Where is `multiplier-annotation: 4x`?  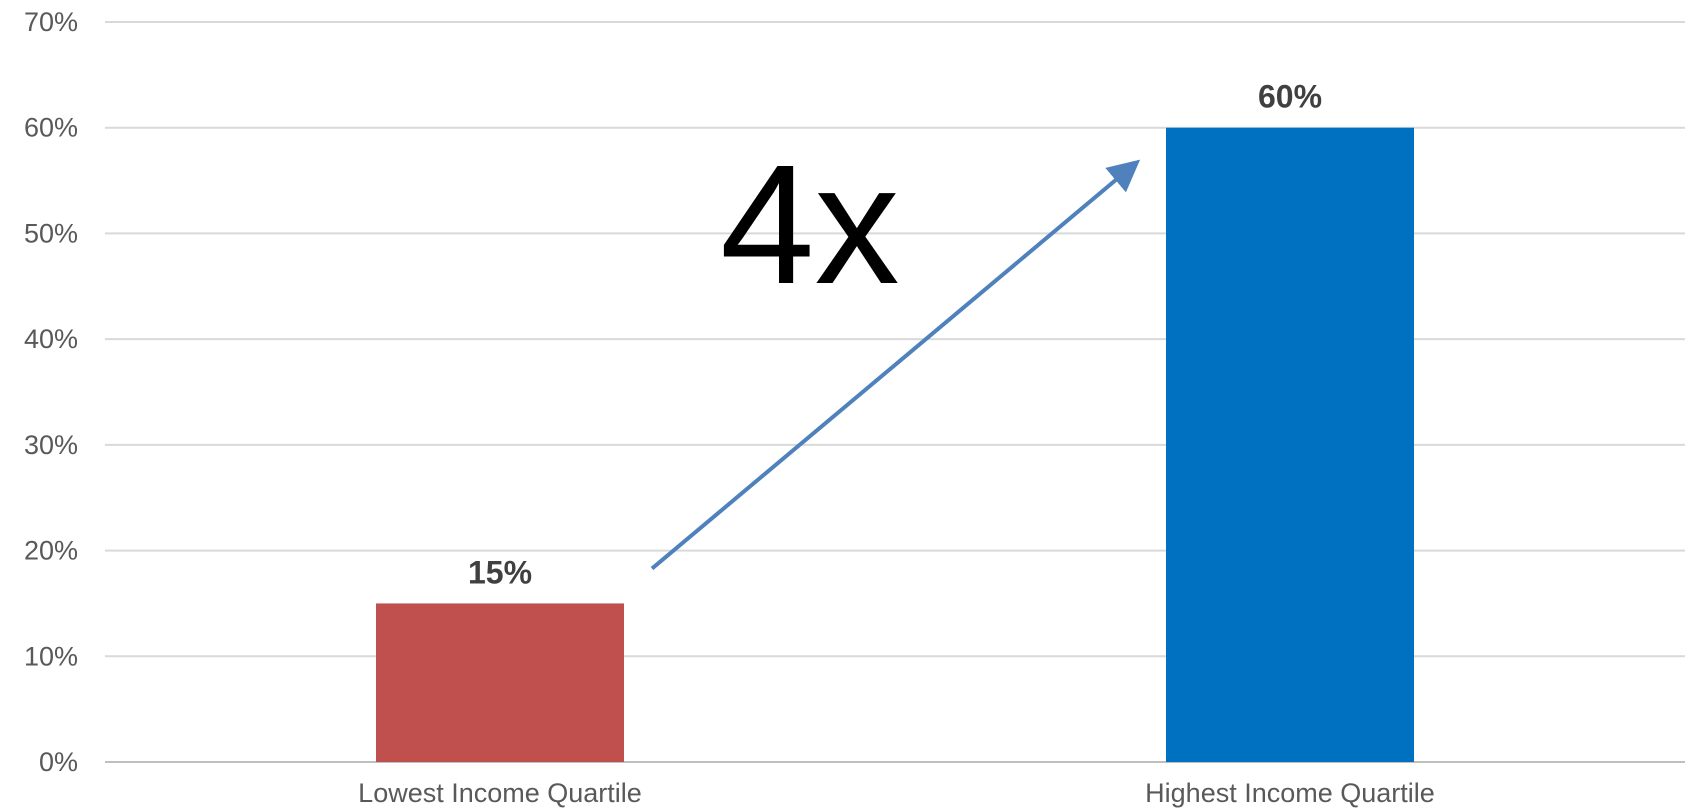 multiplier-annotation: 4x is located at coordinates (810, 225).